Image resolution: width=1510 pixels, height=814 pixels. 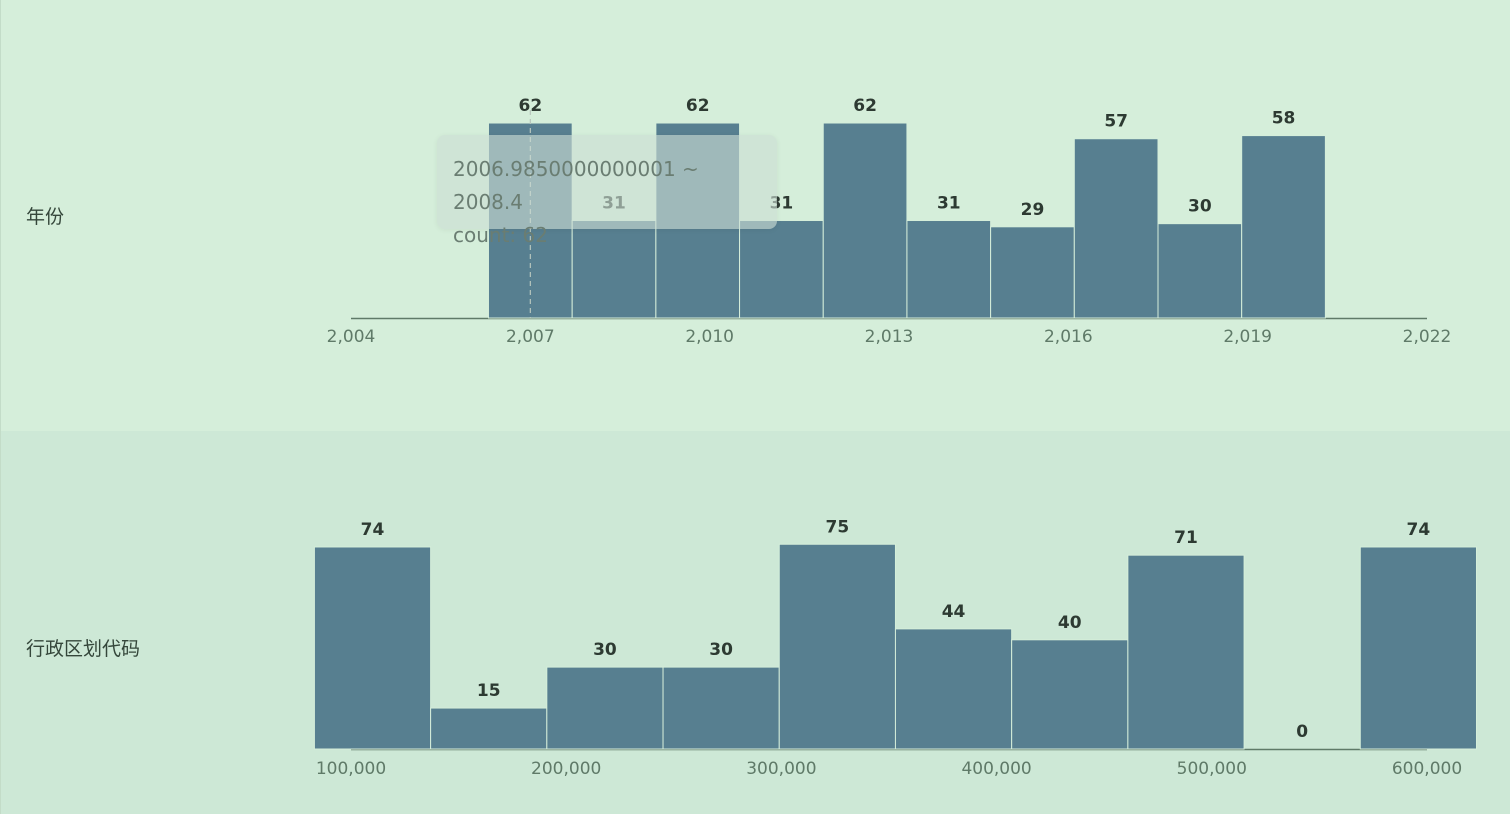 I want to click on x-tick-label: 2,019, so click(x=1247, y=337).